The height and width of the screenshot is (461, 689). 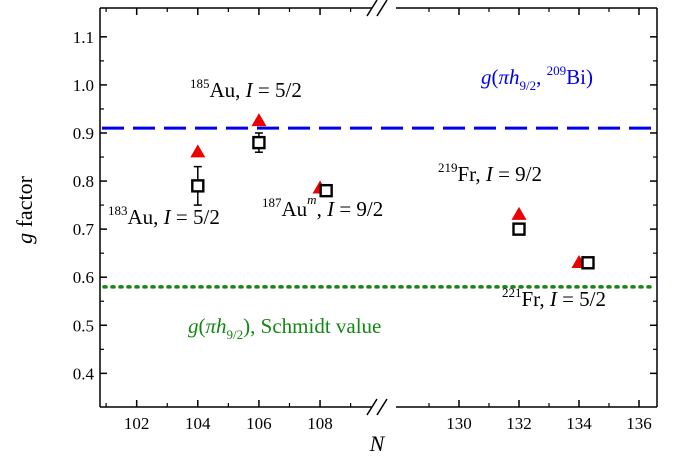 What do you see at coordinates (137, 423) in the screenshot?
I see `x-tick-label: 102` at bounding box center [137, 423].